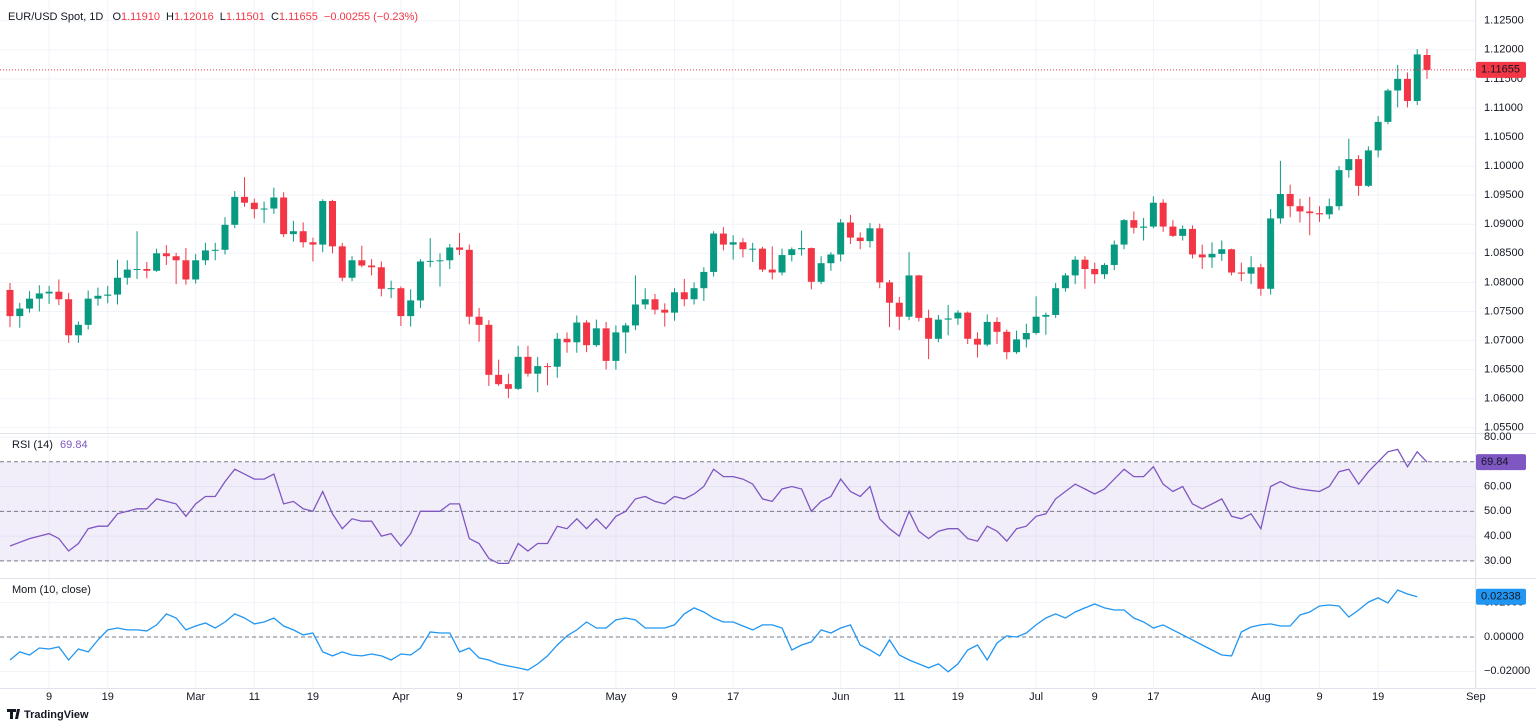 Image resolution: width=1536 pixels, height=727 pixels. Describe the element at coordinates (140, 17) in the screenshot. I see `ohlc-value: 1.11910` at that location.